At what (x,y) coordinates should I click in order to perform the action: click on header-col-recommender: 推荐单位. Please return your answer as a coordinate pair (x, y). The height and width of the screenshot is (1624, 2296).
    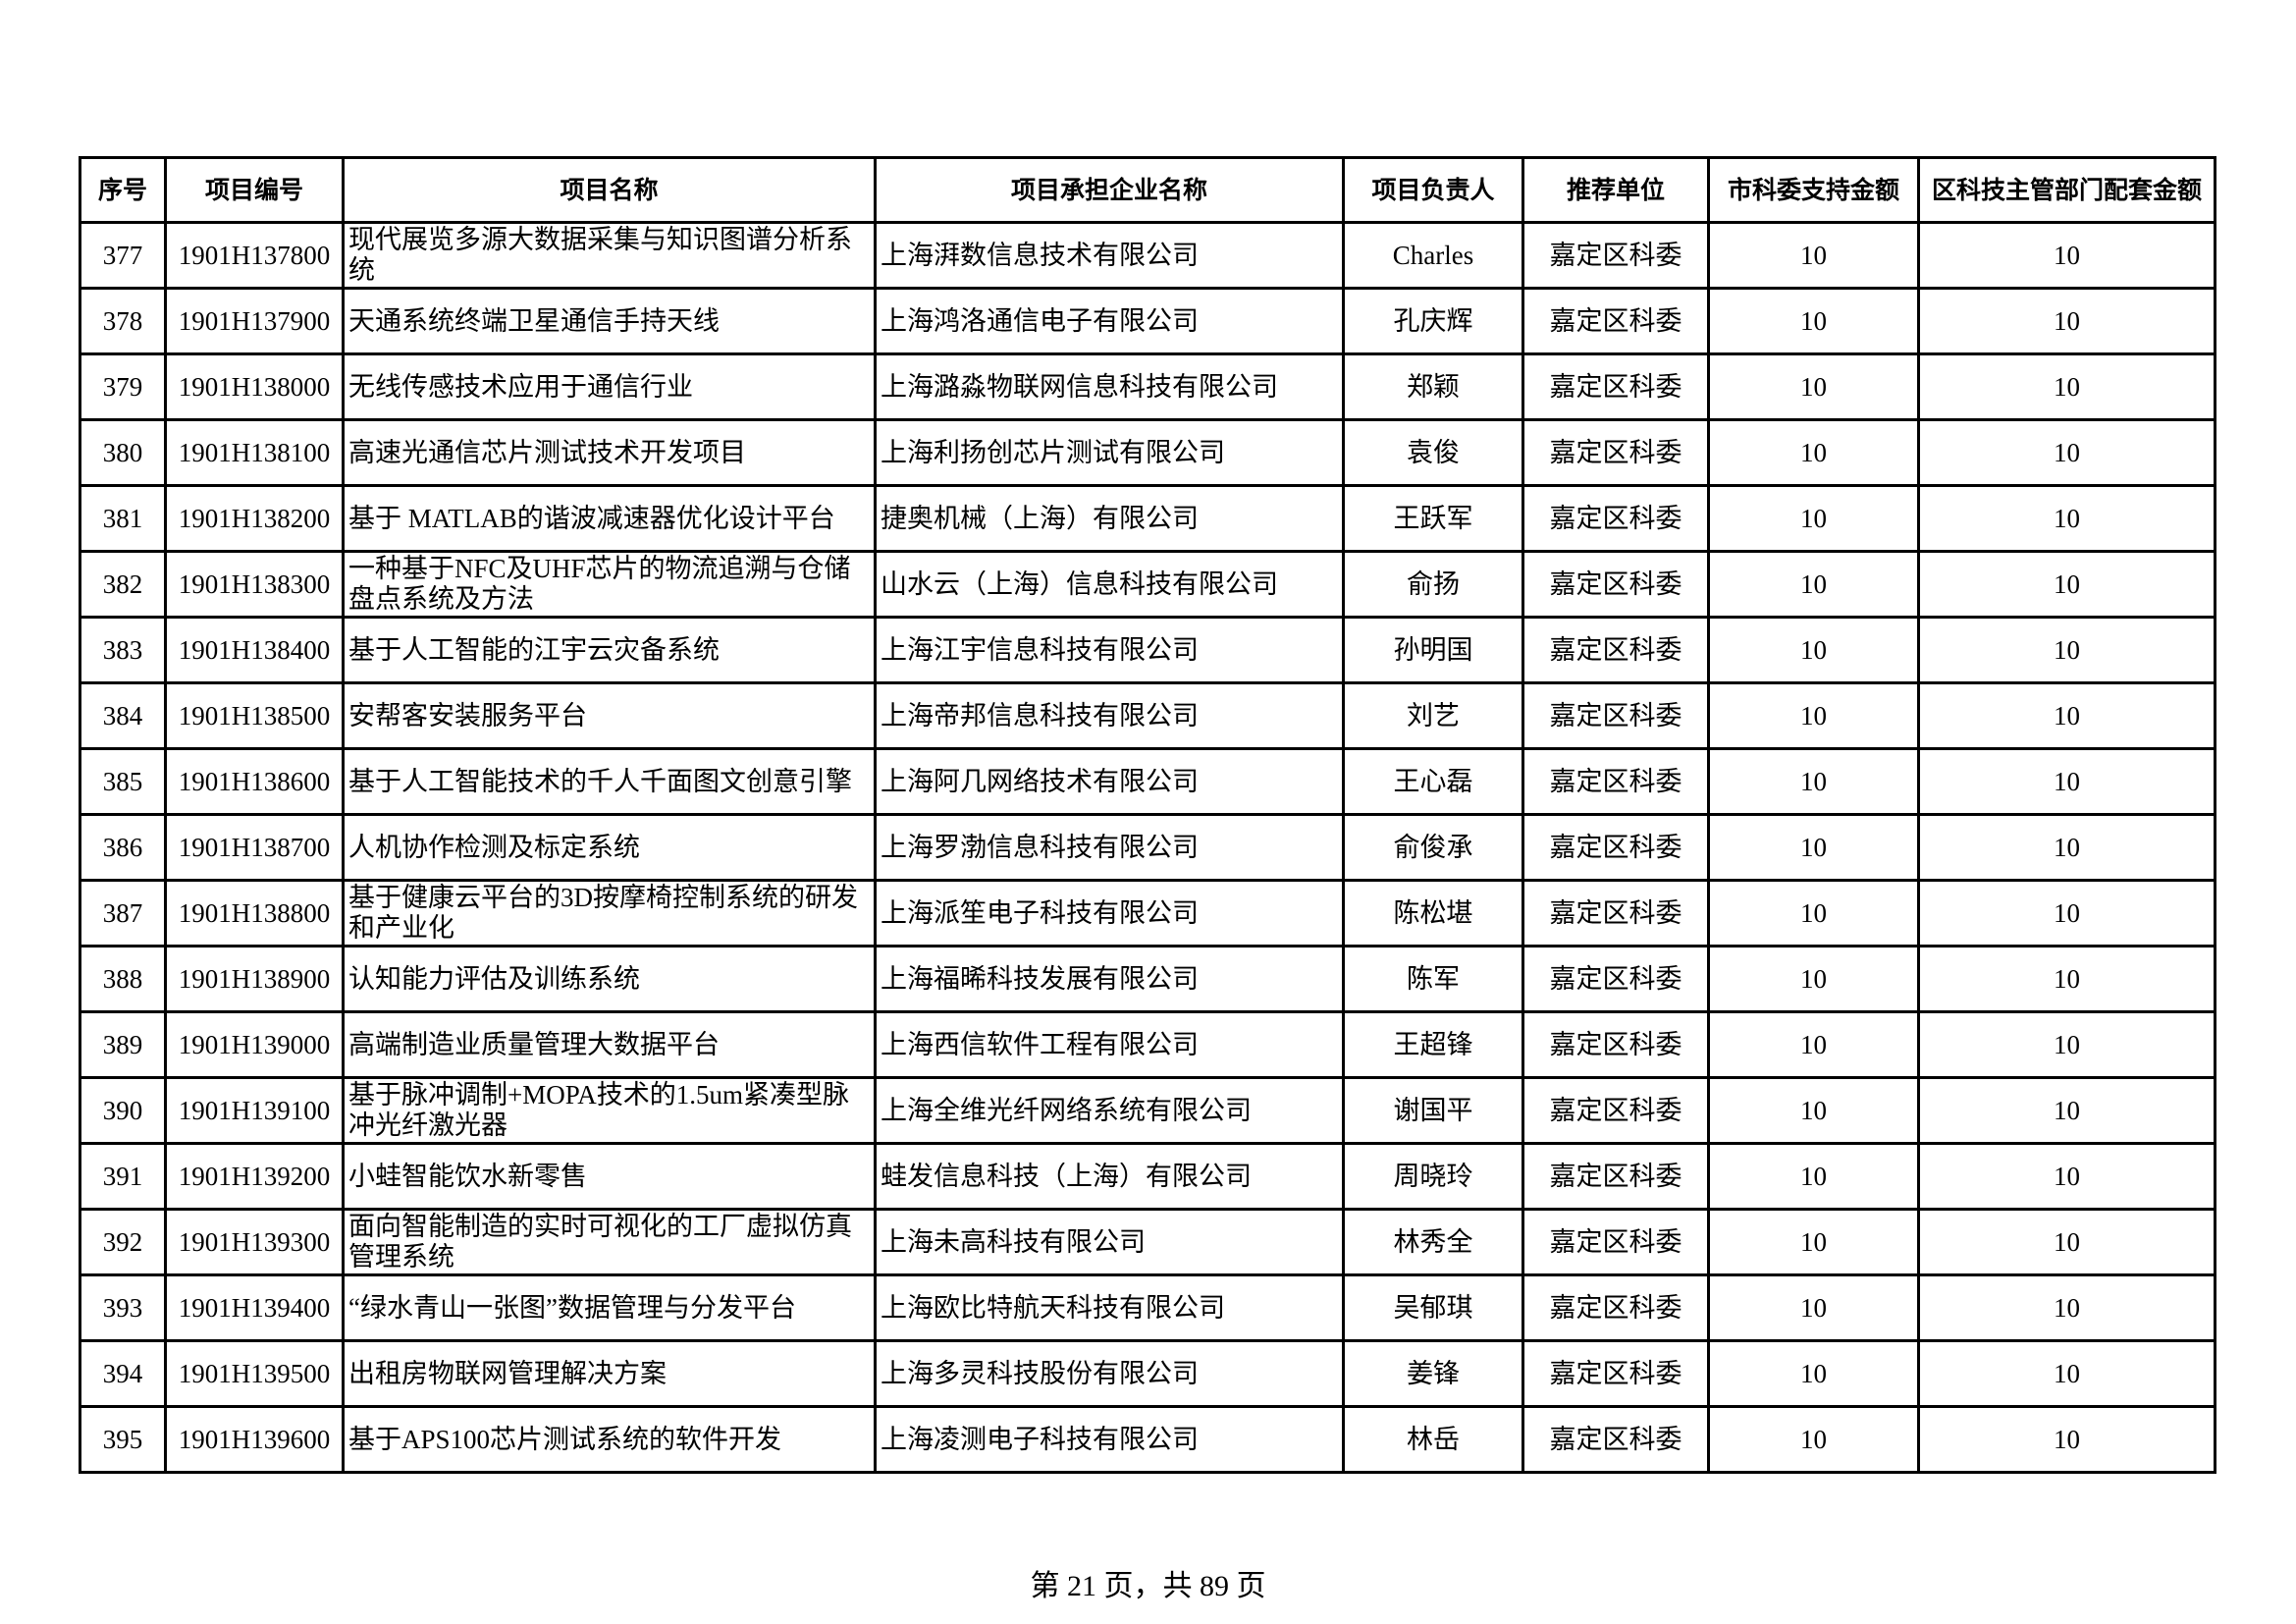
    Looking at the image, I should click on (1616, 190).